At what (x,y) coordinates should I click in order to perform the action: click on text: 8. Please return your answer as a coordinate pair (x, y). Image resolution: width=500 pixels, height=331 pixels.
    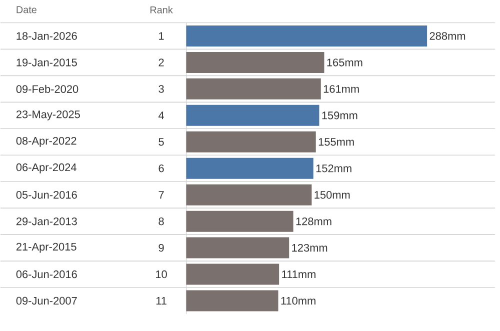
    Looking at the image, I should click on (161, 222).